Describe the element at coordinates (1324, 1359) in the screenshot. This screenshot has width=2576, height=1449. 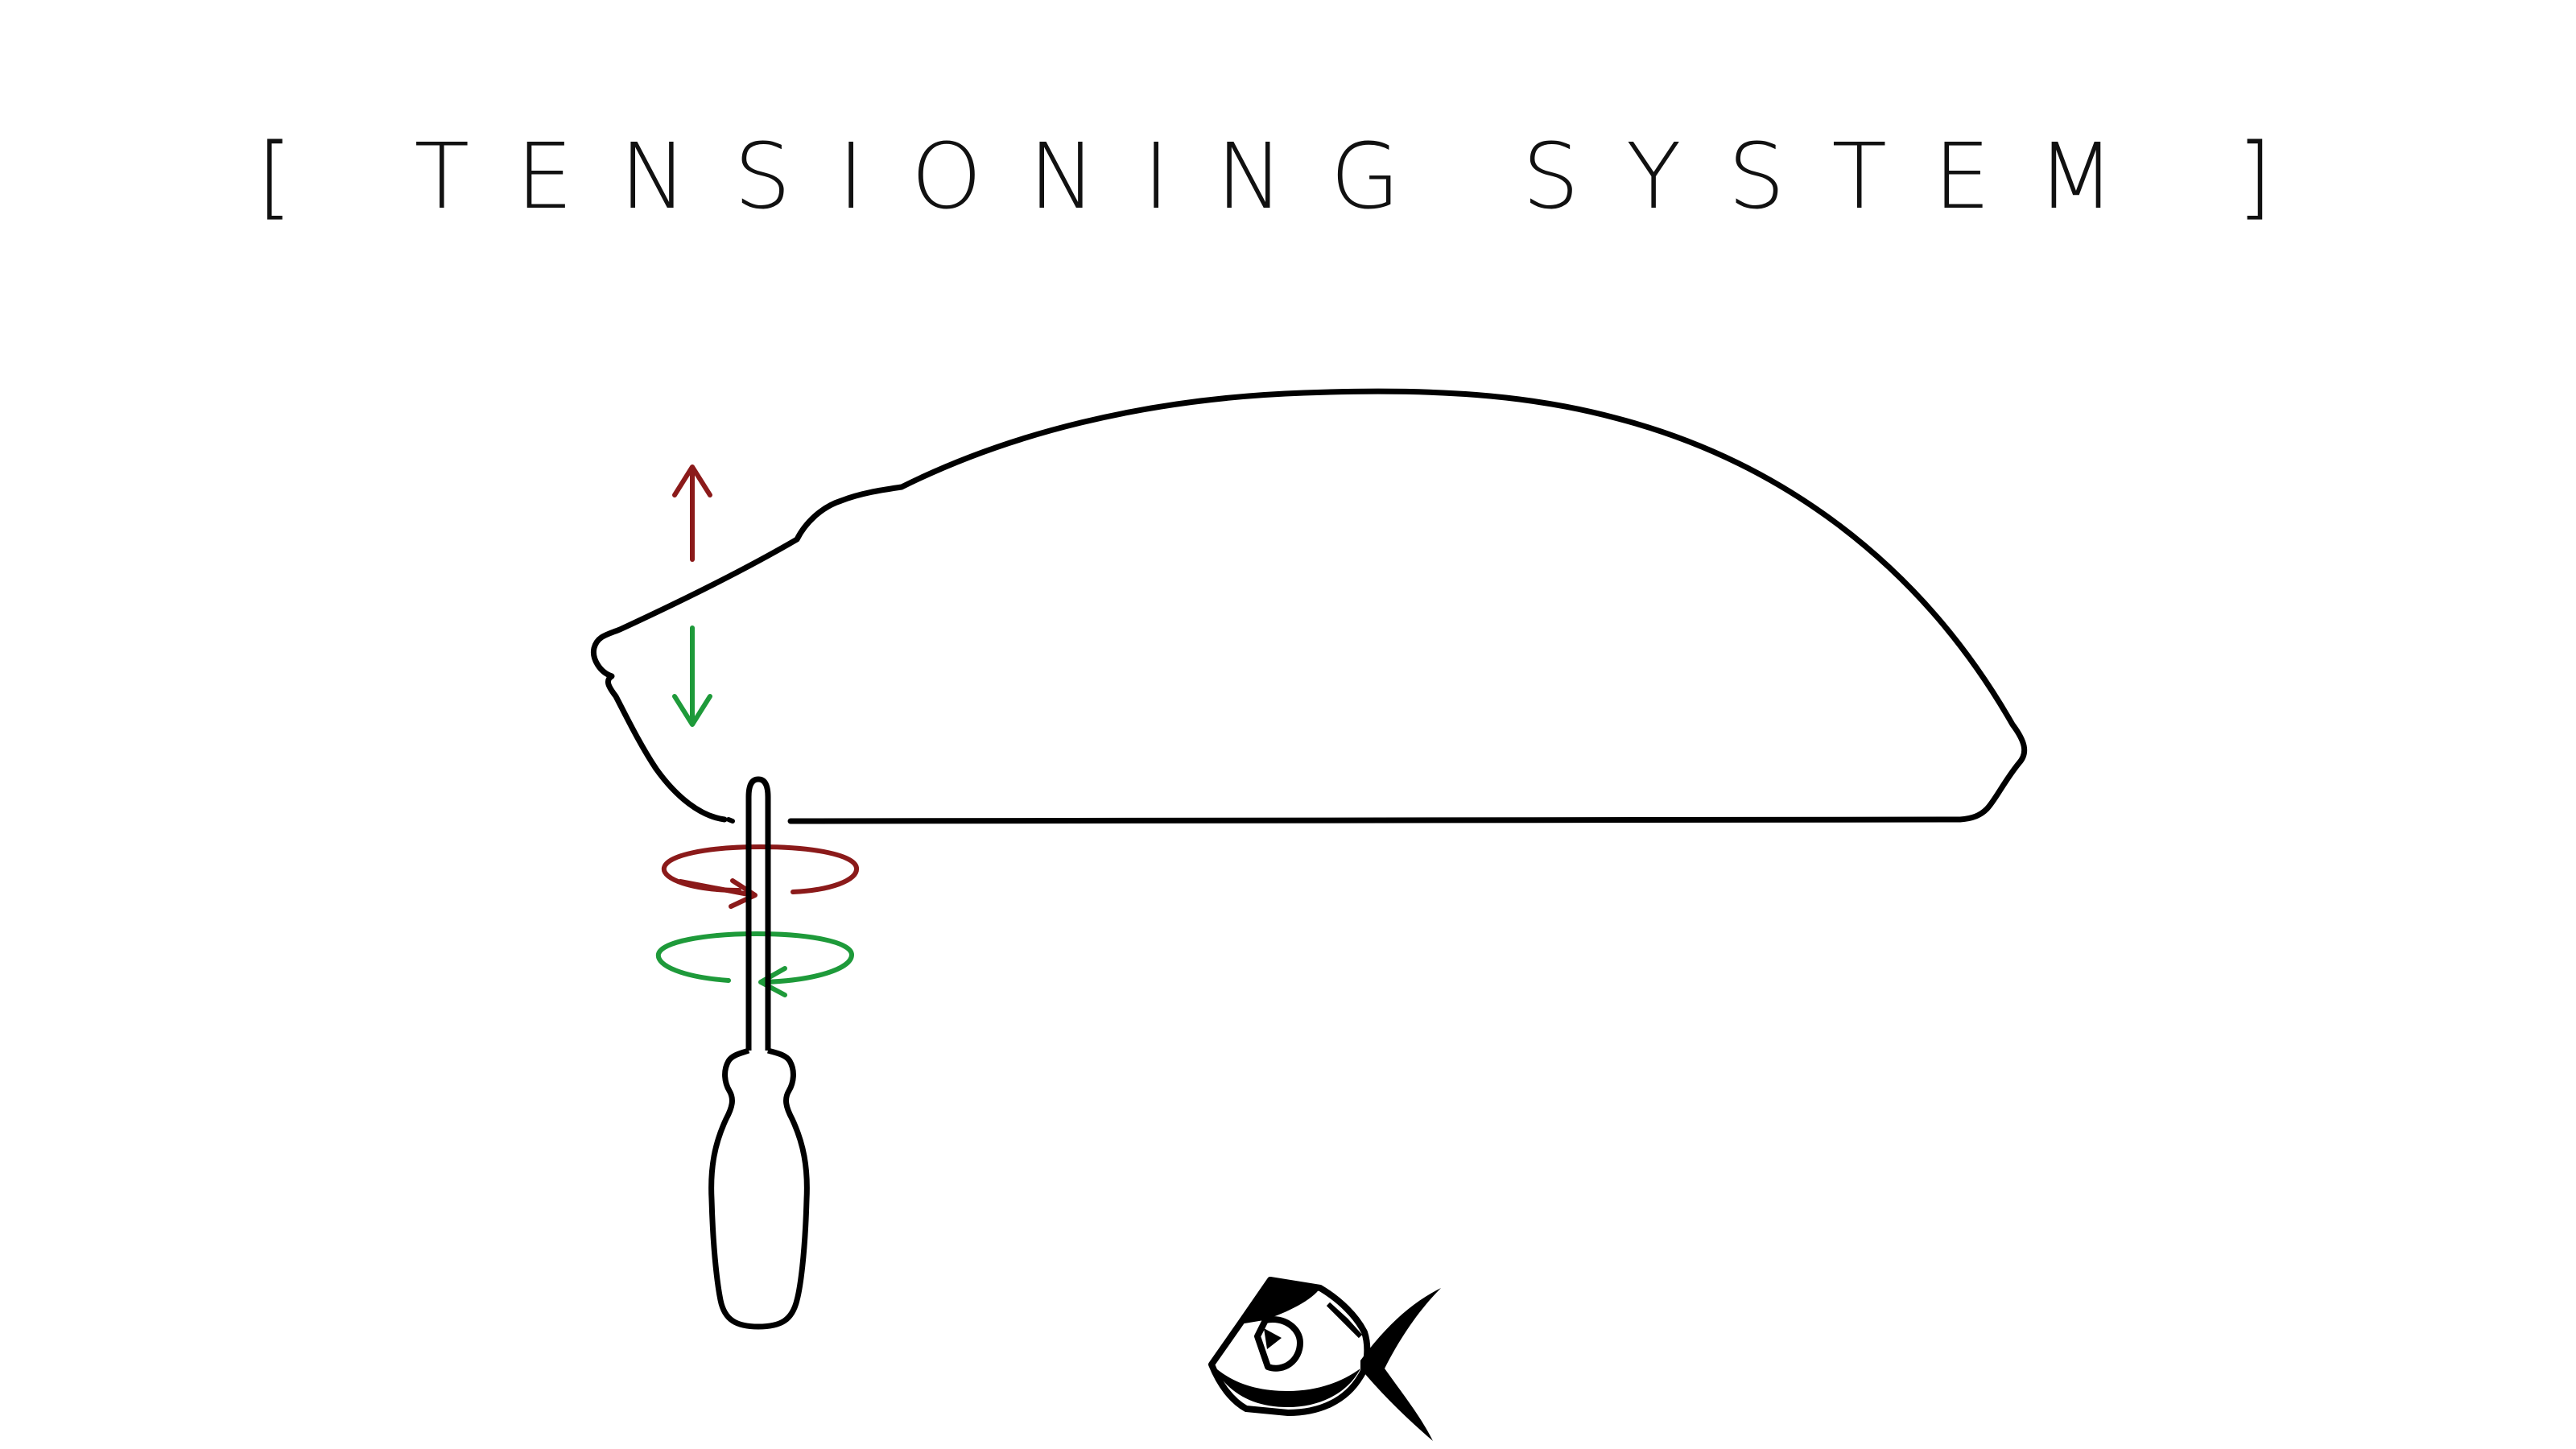
I see `fish-logo-icon` at that location.